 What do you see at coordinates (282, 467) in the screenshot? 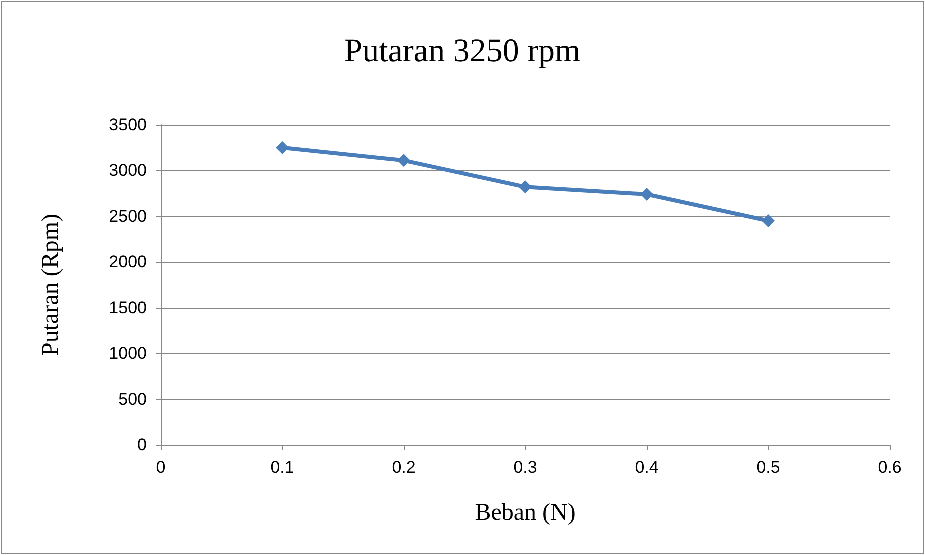
I see `x-tick-label: 0.1` at bounding box center [282, 467].